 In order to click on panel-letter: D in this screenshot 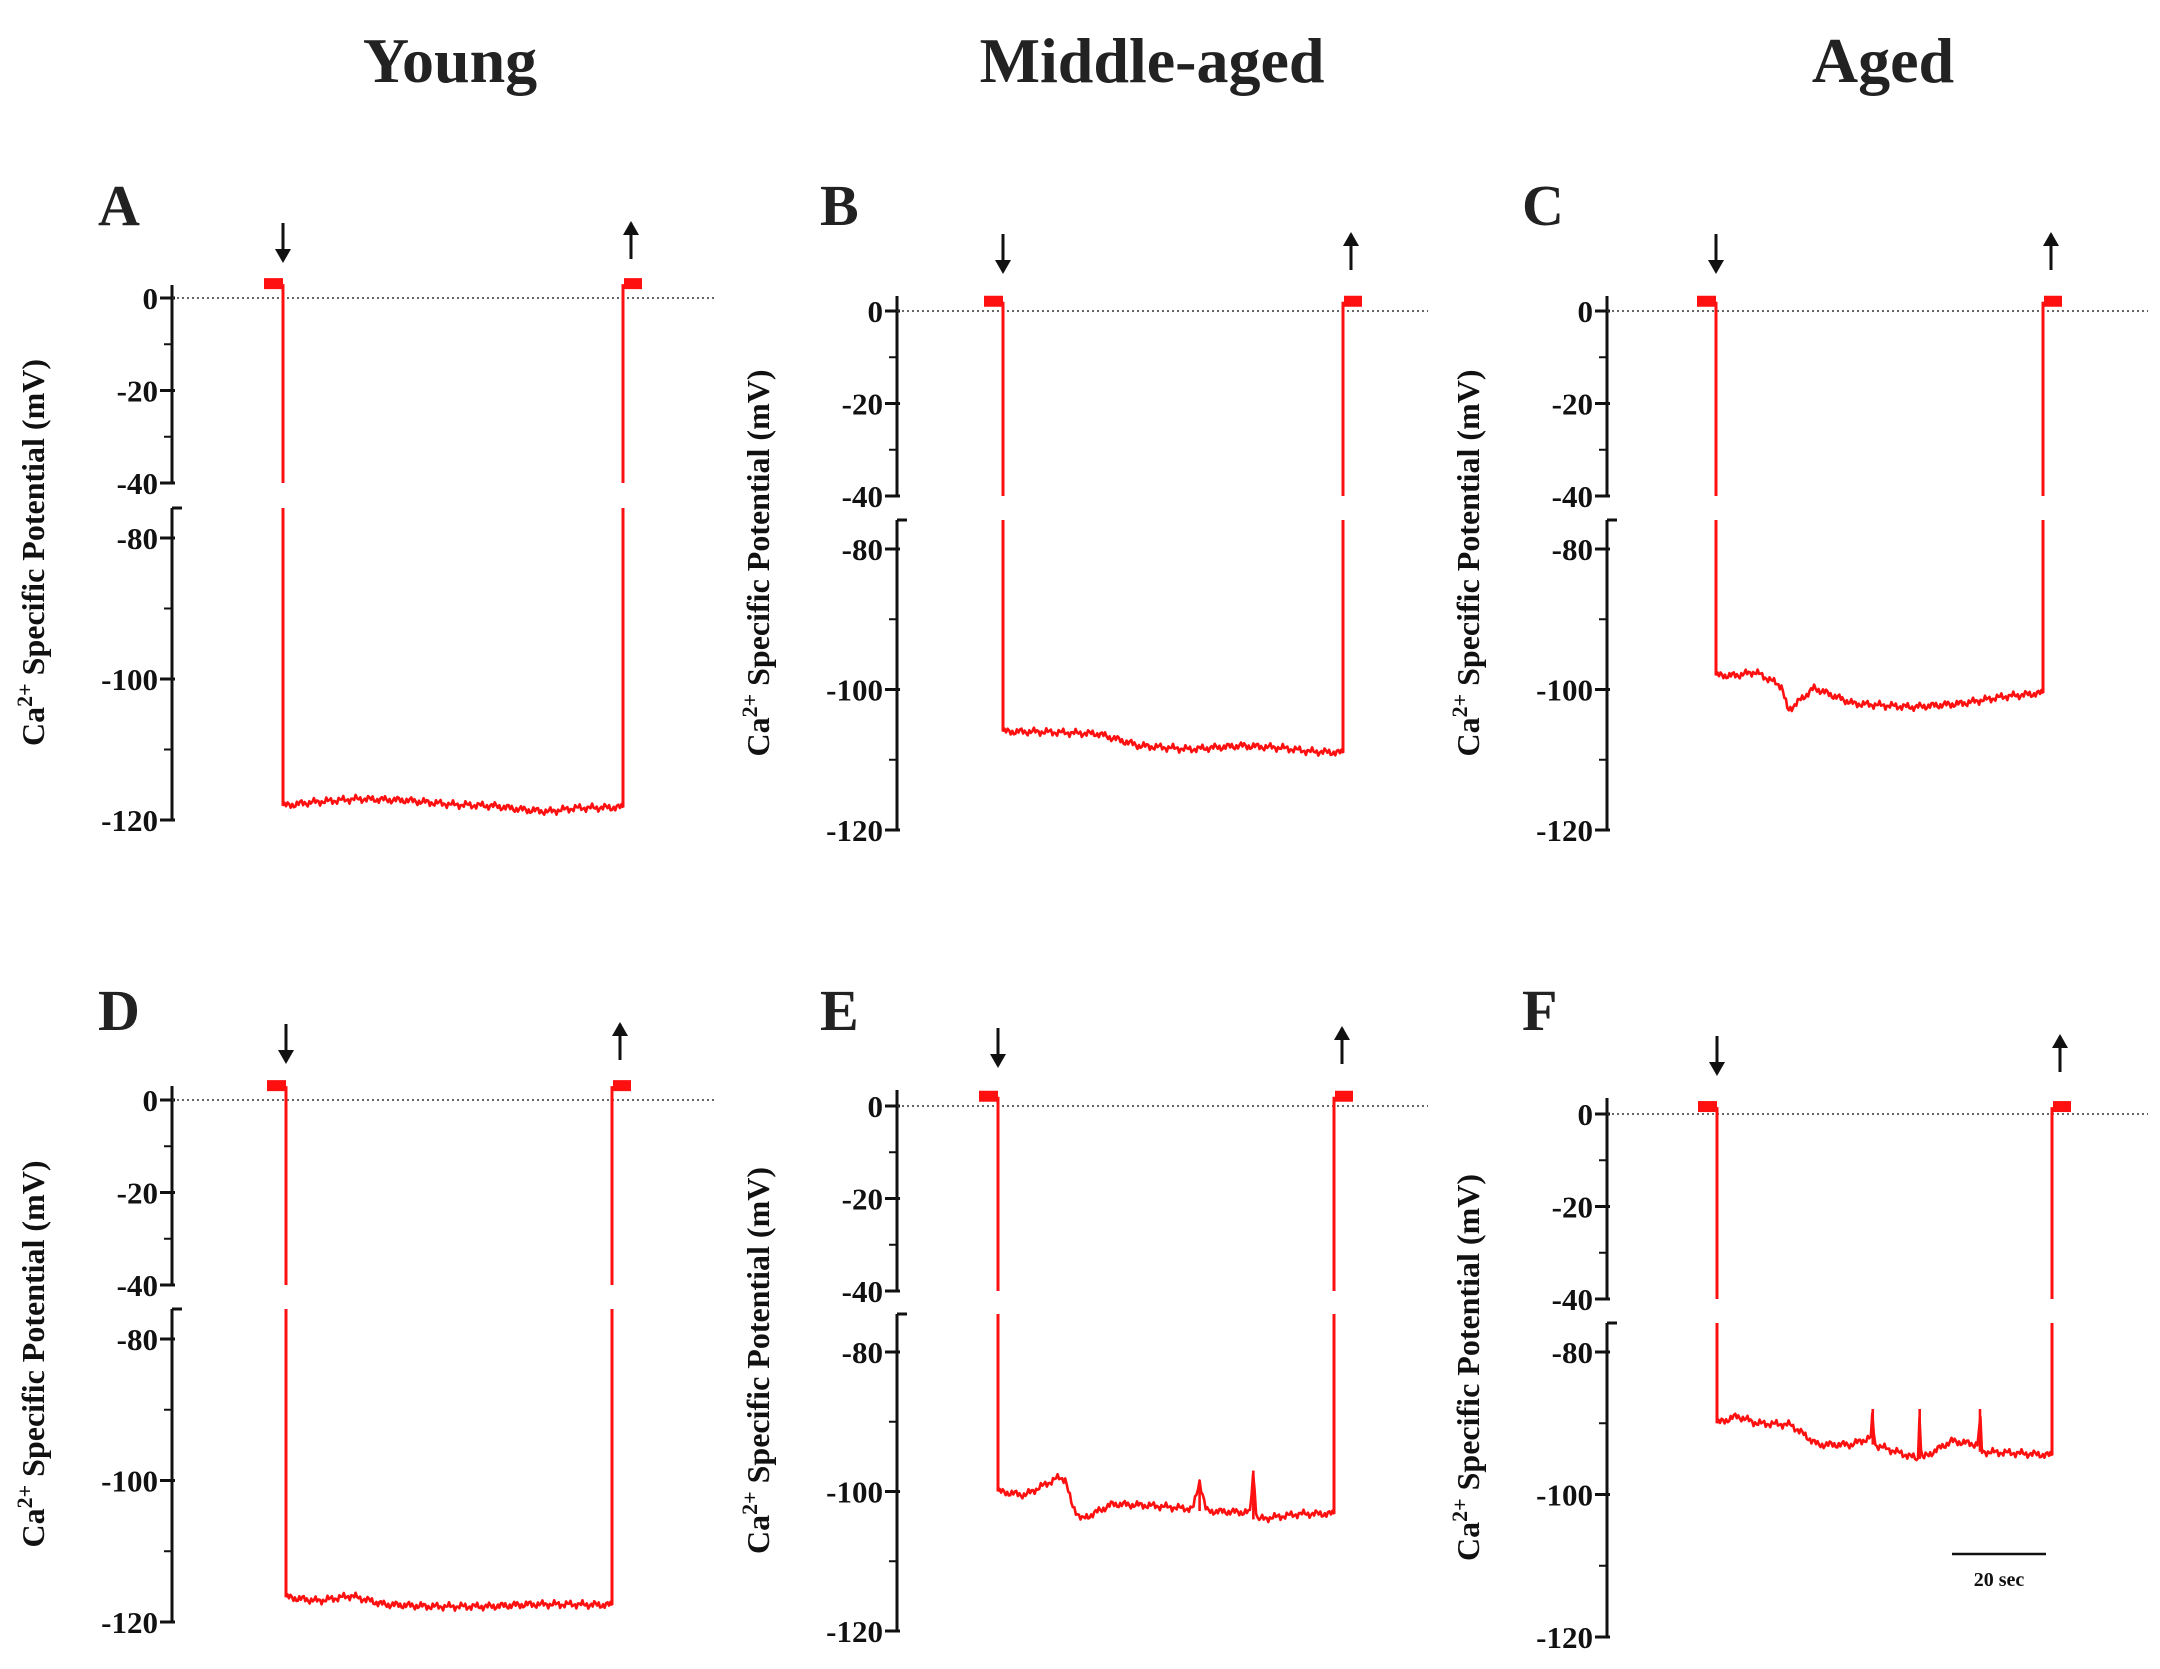, I will do `click(119, 1010)`.